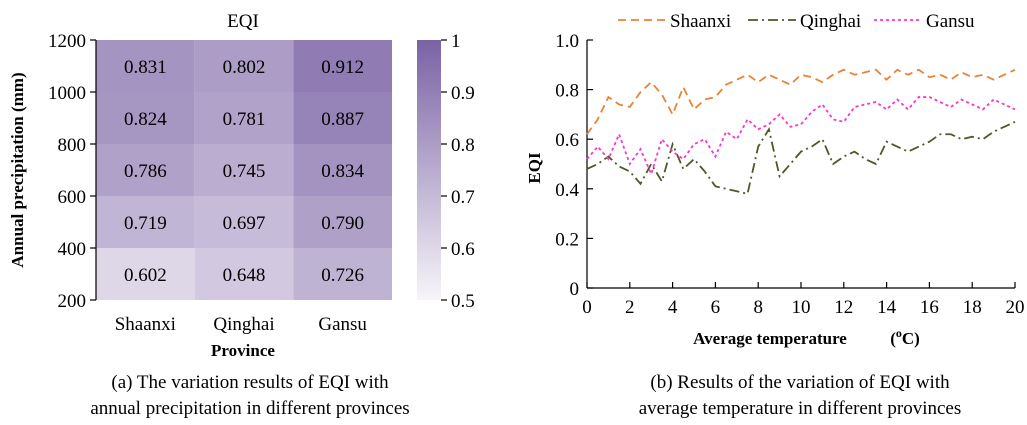 This screenshot has width=1027, height=425. I want to click on line-chart-x-tick-label: 6, so click(716, 307).